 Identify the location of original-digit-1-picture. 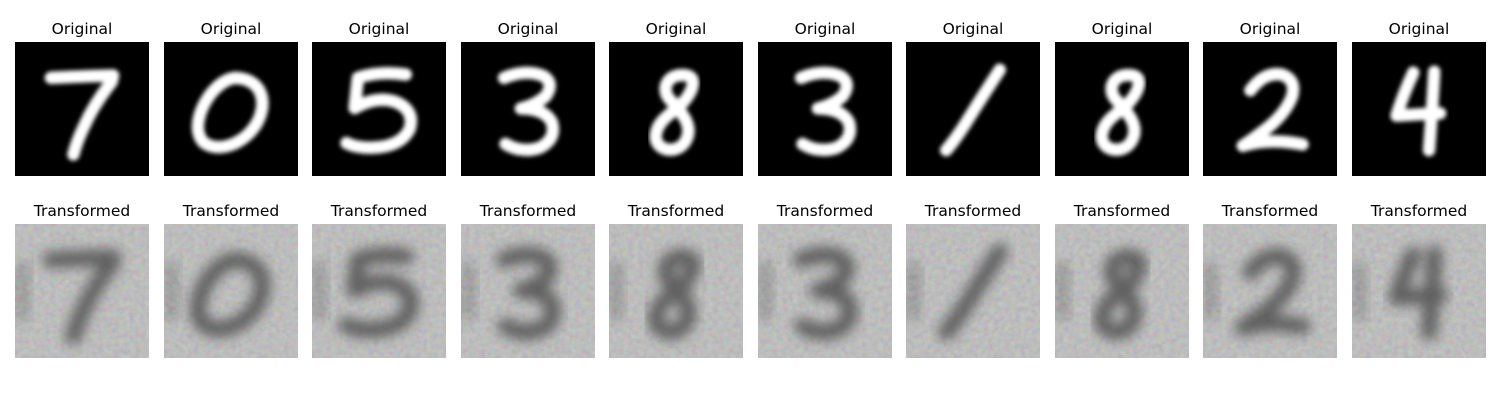
(973, 109).